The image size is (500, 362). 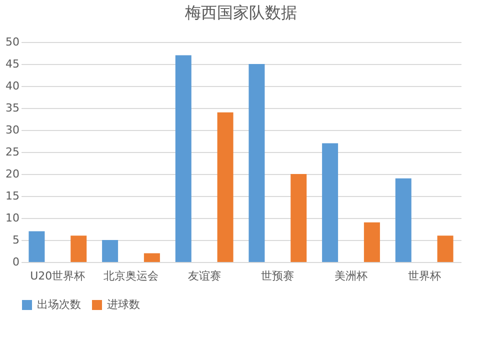 I want to click on x-tick-label: U20世界杯, so click(x=58, y=276).